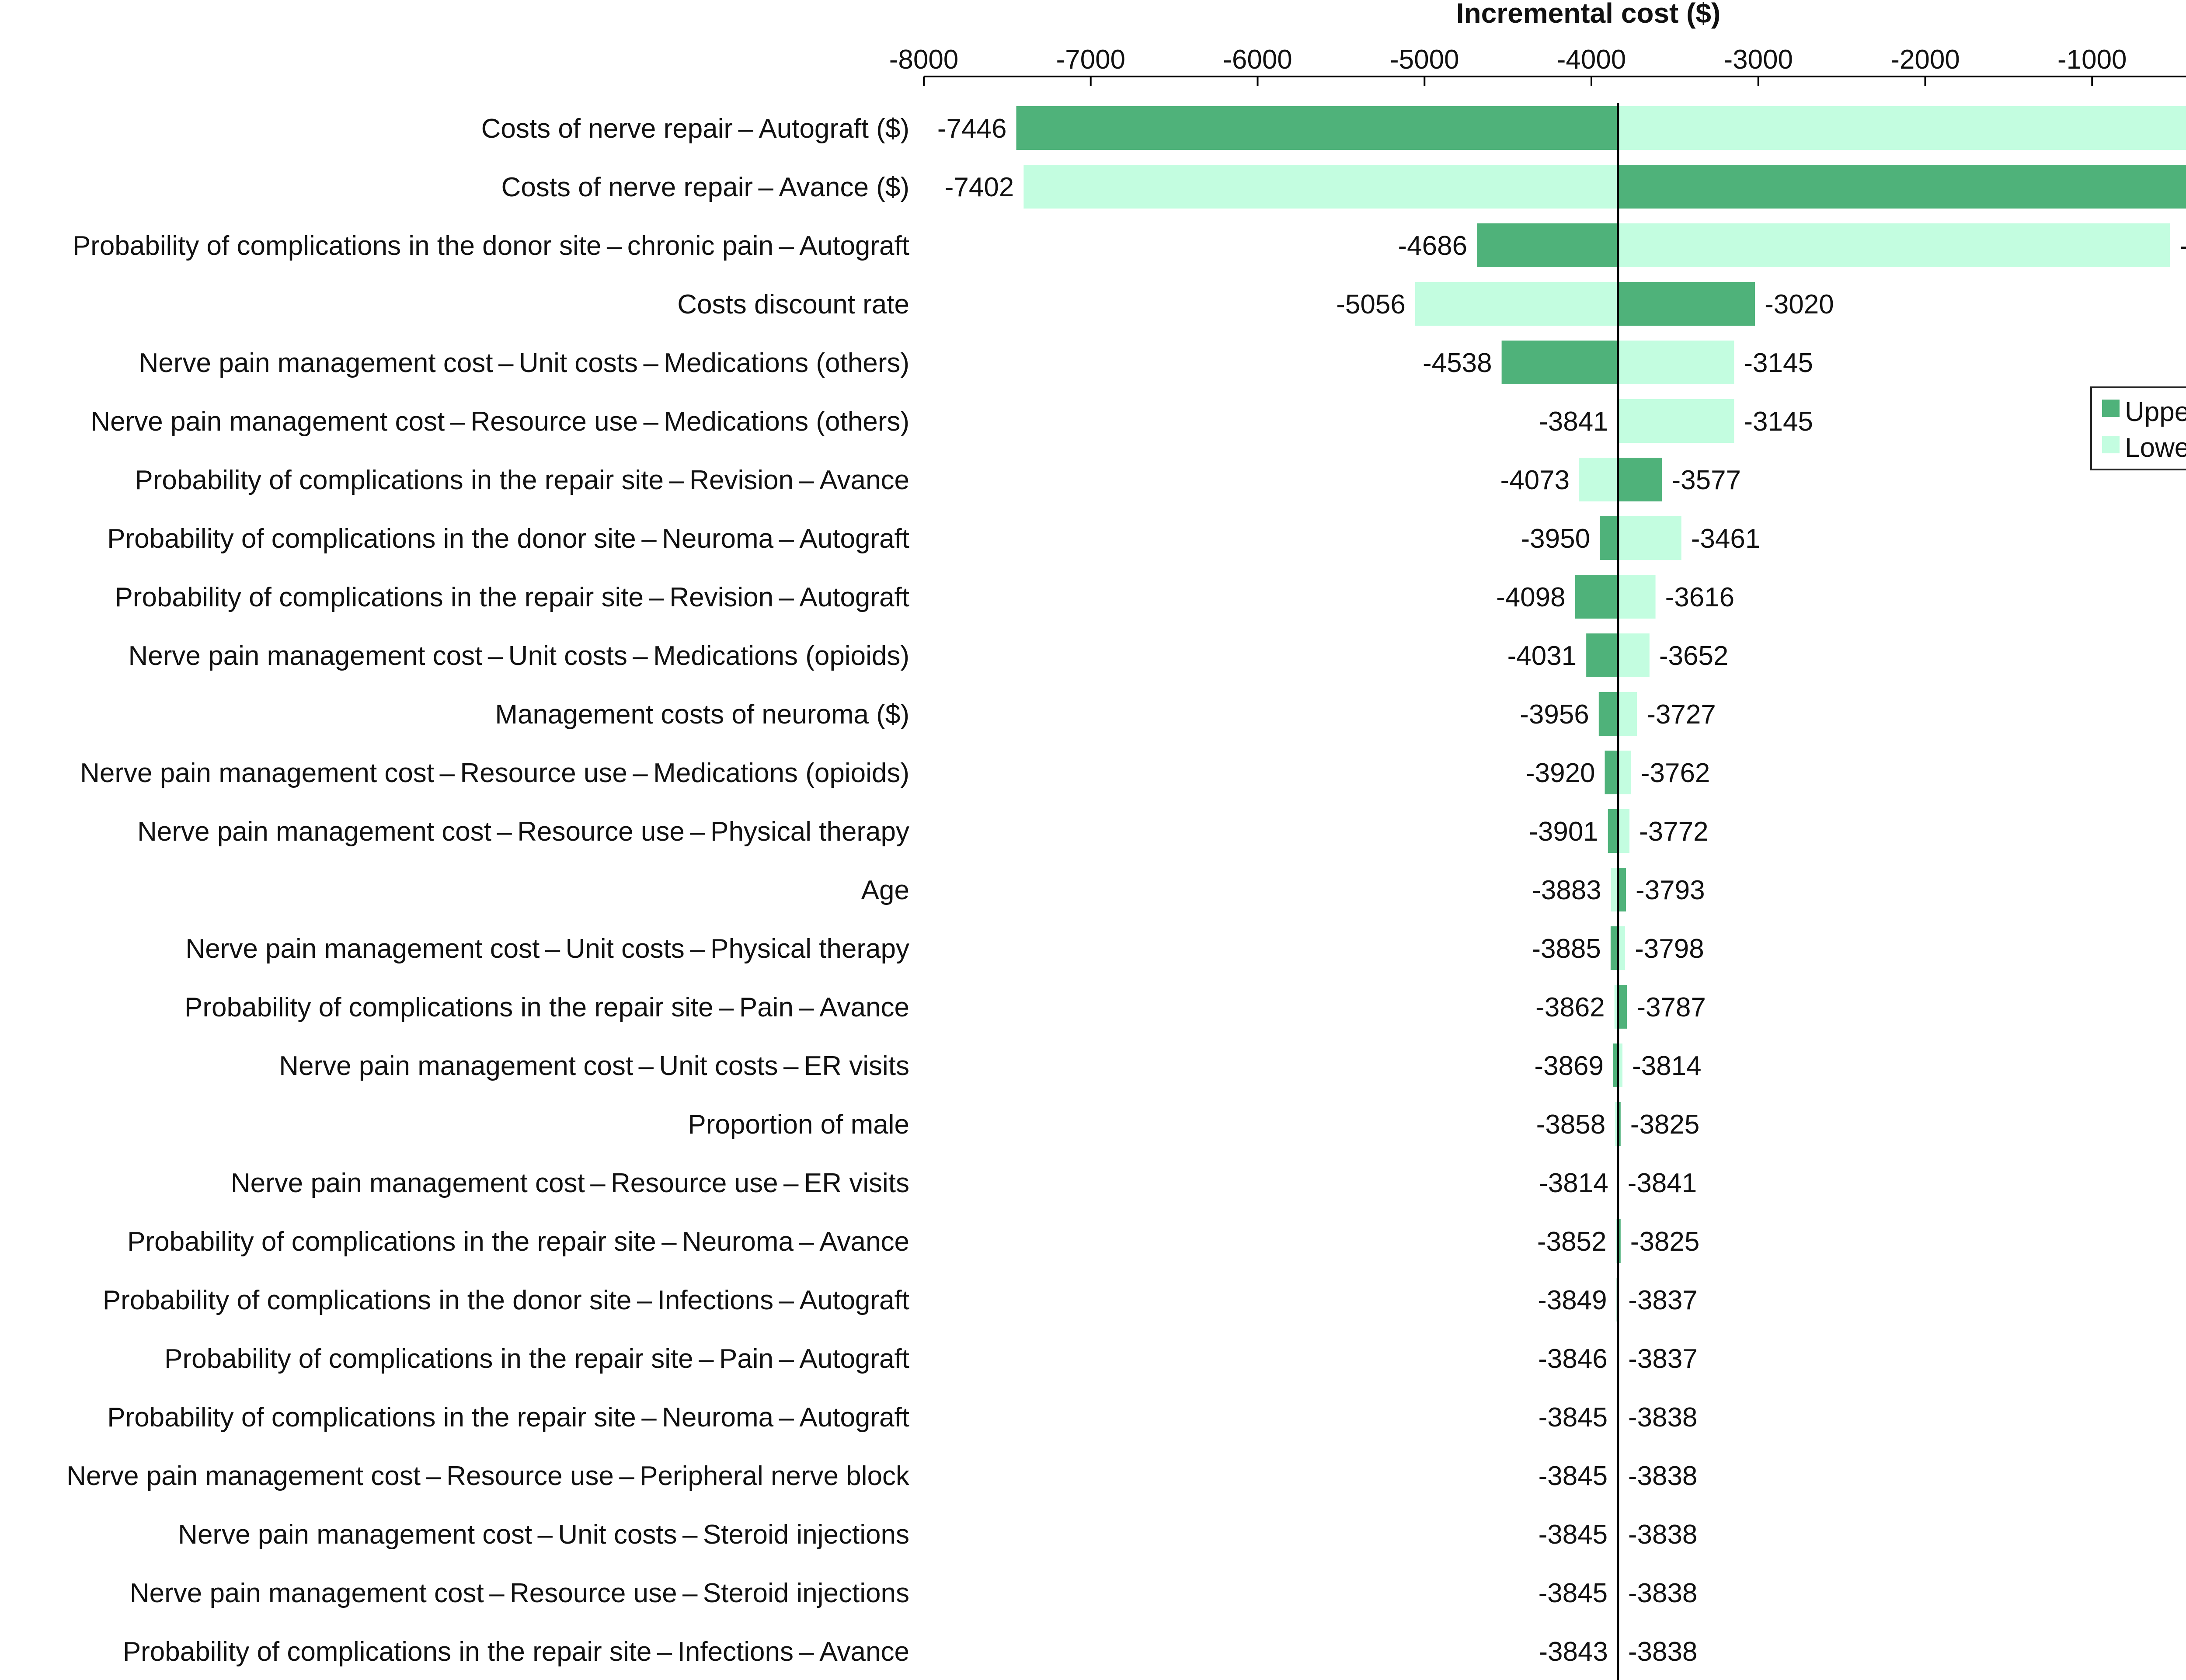 This screenshot has width=2186, height=1680. Describe the element at coordinates (1556, 539) in the screenshot. I see `value-label-left: -3950` at that location.